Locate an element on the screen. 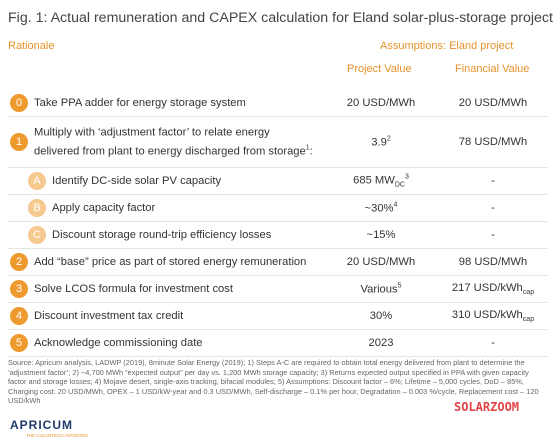  project-value: 3.92 is located at coordinates (381, 142).